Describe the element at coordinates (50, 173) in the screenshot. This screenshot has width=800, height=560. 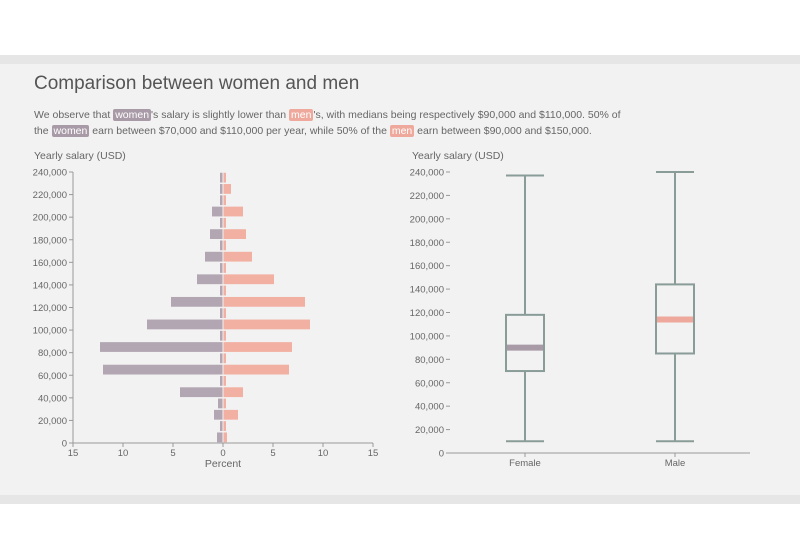
I see `pyramid-y-tick-label: 240,000` at that location.